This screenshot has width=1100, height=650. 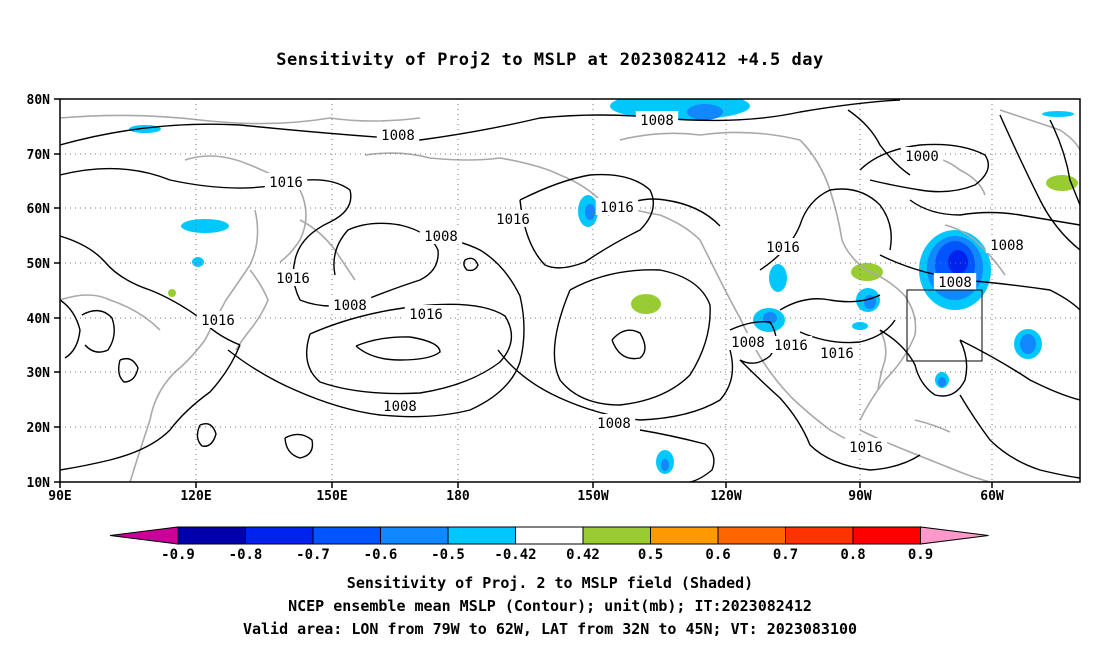 What do you see at coordinates (39, 373) in the screenshot?
I see `lat-tick-label: 30N` at bounding box center [39, 373].